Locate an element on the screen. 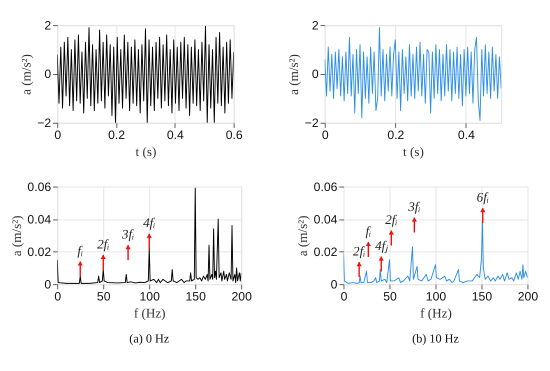 Image resolution: width=550 pixels, height=371 pixels. annotation: 4fᵢ is located at coordinates (149, 222).